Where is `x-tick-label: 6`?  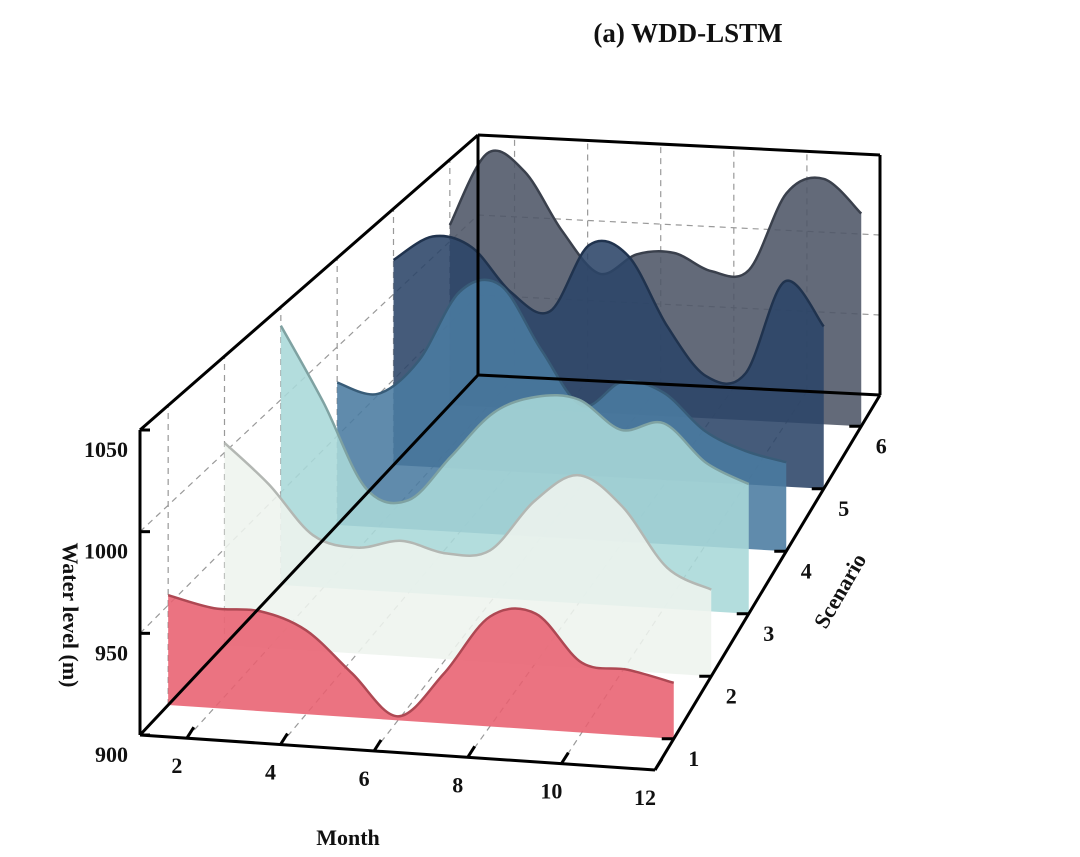 x-tick-label: 6 is located at coordinates (364, 778).